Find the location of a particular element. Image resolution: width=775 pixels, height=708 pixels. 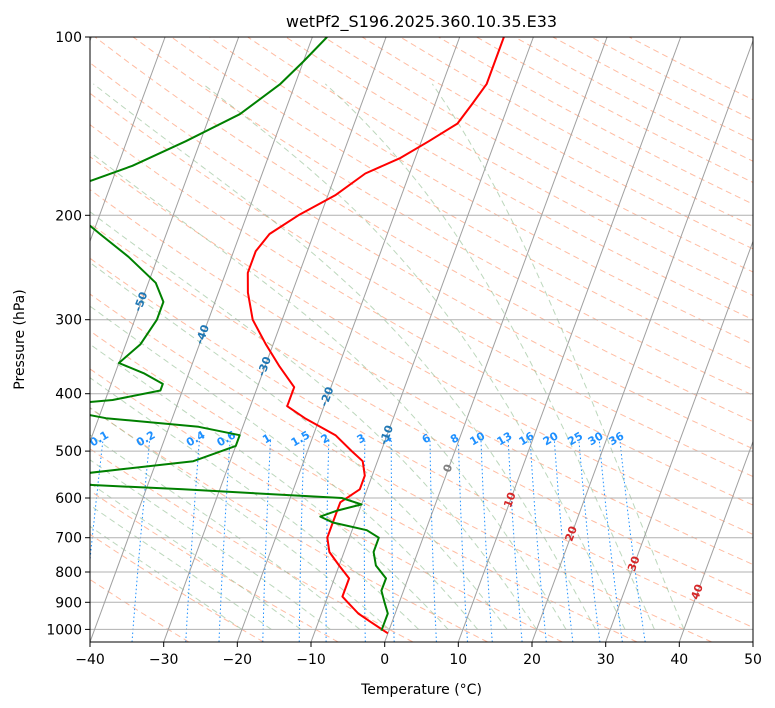

isotherm-label: 0 is located at coordinates (448, 468).